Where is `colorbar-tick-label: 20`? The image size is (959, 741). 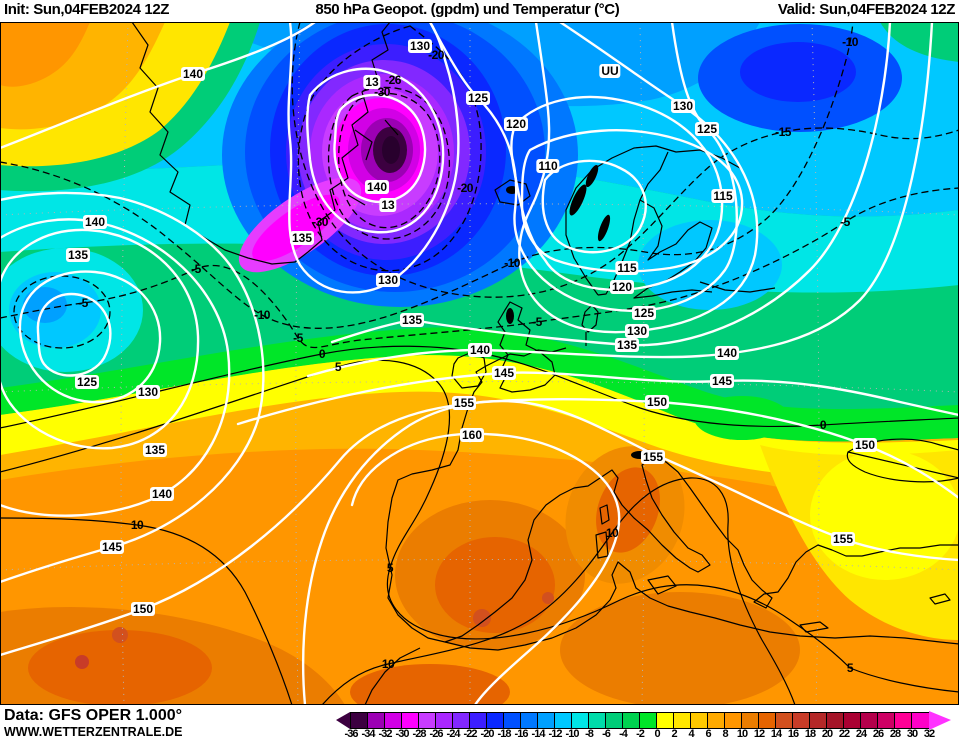 colorbar-tick-label: 20 is located at coordinates (827, 734).